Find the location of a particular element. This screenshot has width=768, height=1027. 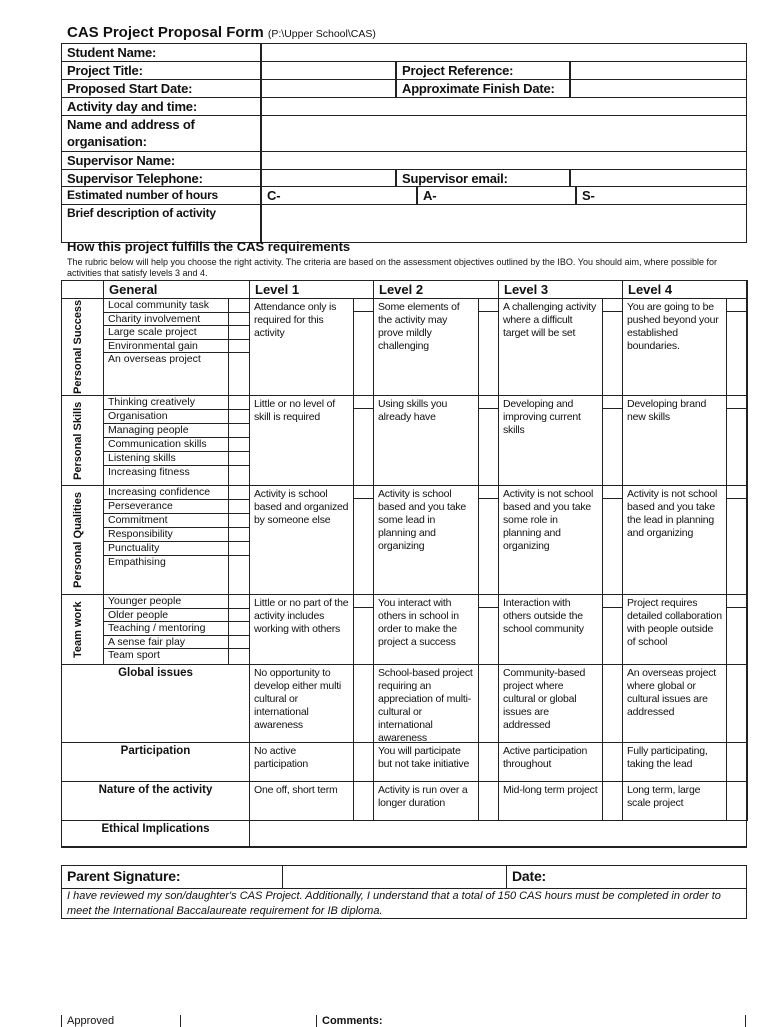

hours-label: Estimated number of hours is located at coordinates (161, 195).